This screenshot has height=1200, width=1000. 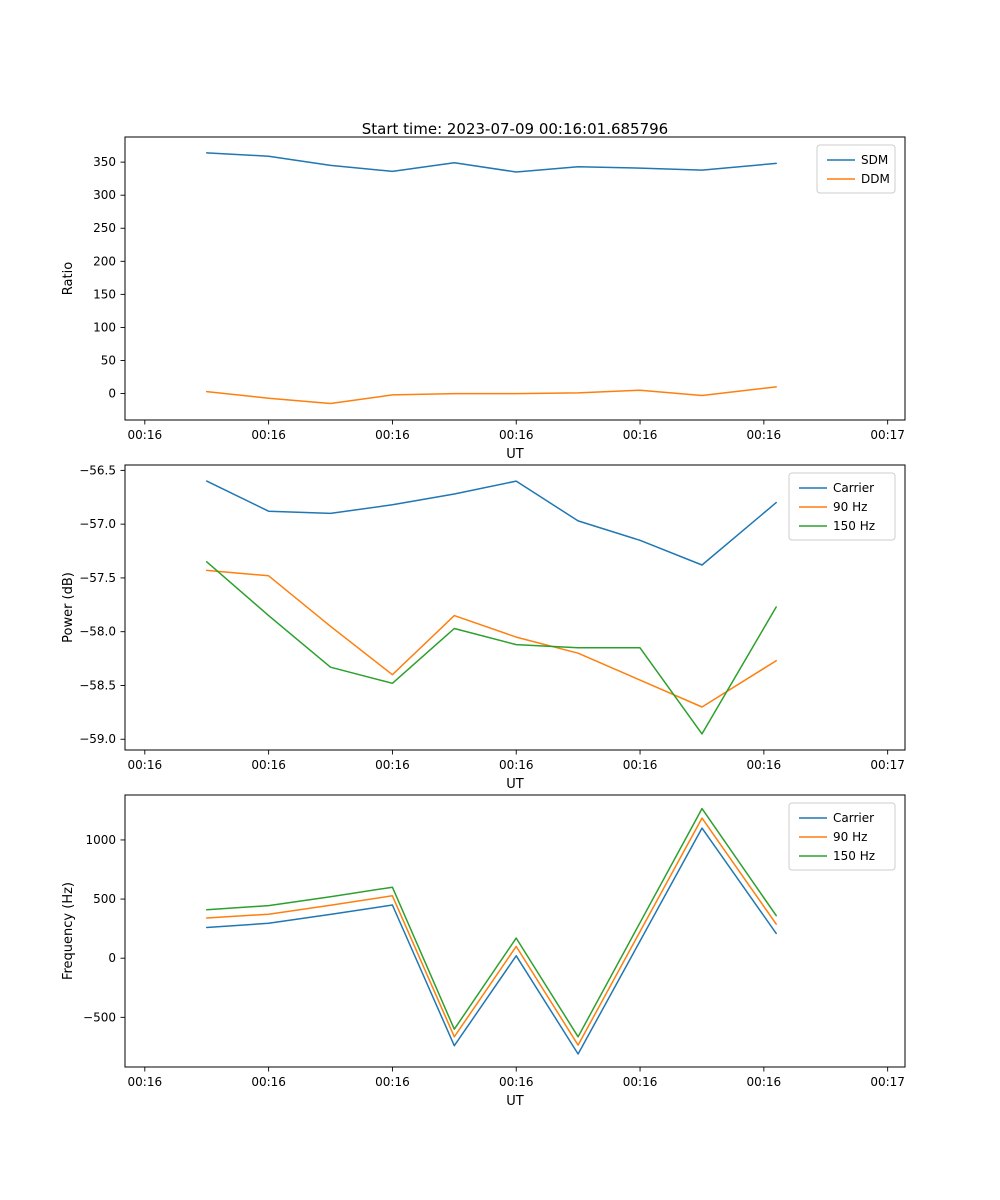 I want to click on frequency-legend-label: 150 Hz, so click(x=854, y=856).